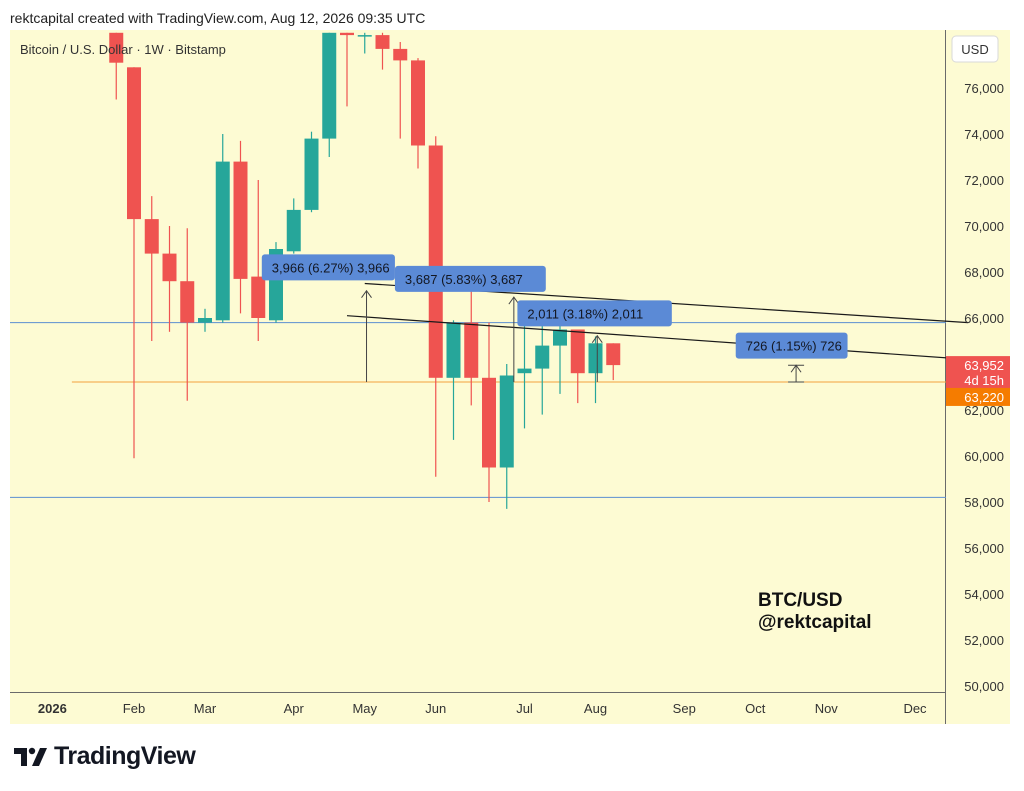  I want to click on x-axis-label: Dec, so click(915, 708).